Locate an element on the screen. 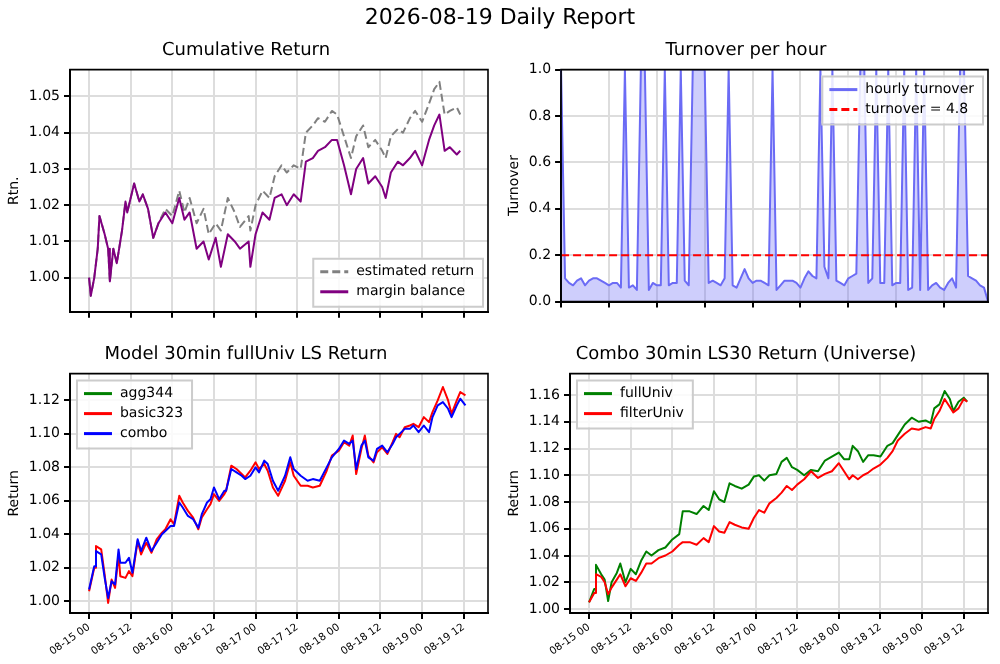 The image size is (1000, 664). chart-title: Combo 30min LS30 Return (Universe) is located at coordinates (746, 355).